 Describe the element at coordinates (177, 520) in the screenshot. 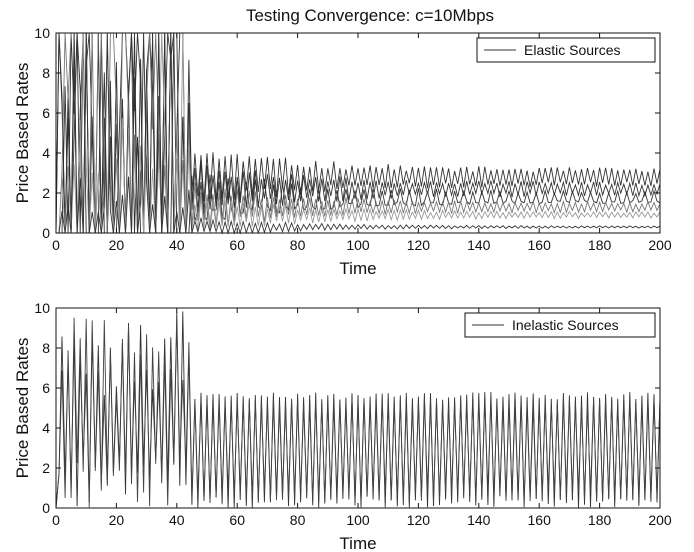

I see `inelastic-x-tick-label: 40` at that location.